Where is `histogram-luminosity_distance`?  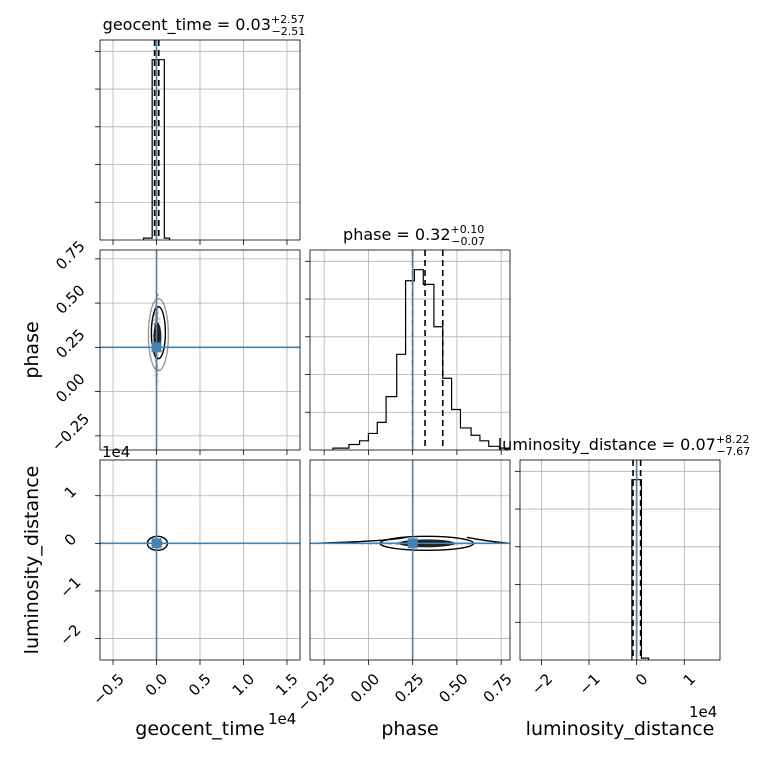
histogram-luminosity_distance is located at coordinates (640, 569).